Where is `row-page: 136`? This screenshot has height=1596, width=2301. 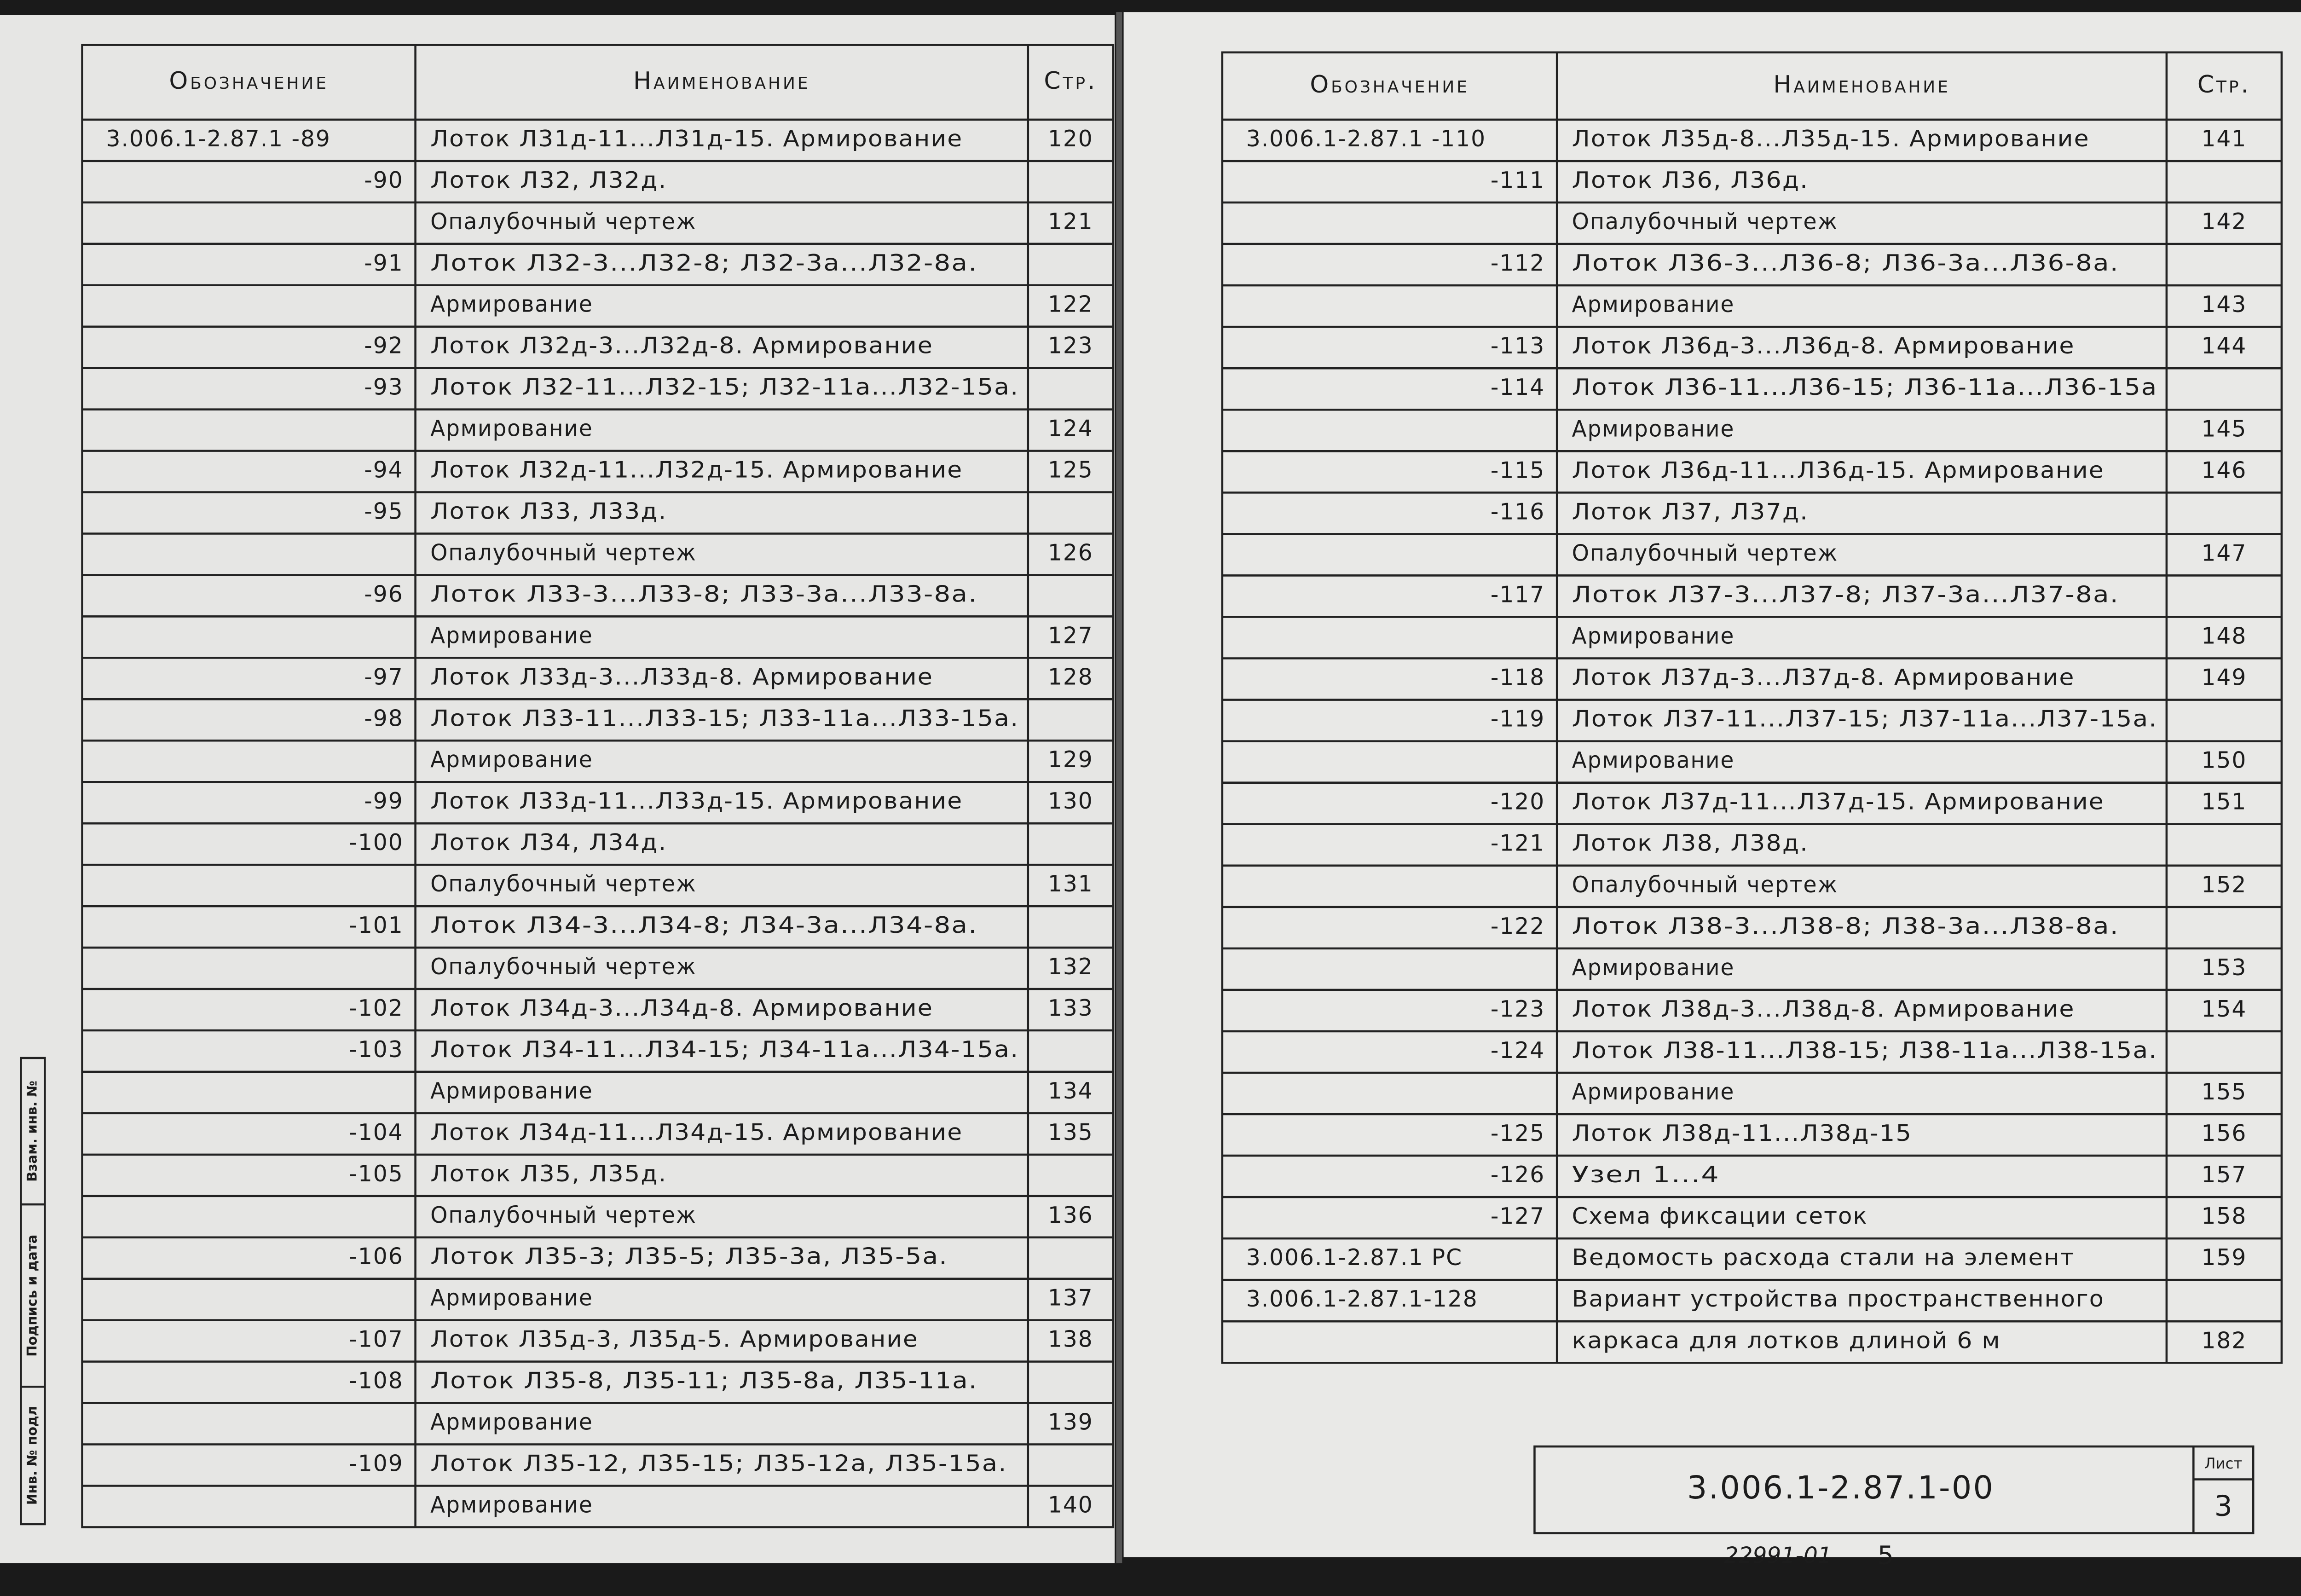
row-page: 136 is located at coordinates (1070, 1216).